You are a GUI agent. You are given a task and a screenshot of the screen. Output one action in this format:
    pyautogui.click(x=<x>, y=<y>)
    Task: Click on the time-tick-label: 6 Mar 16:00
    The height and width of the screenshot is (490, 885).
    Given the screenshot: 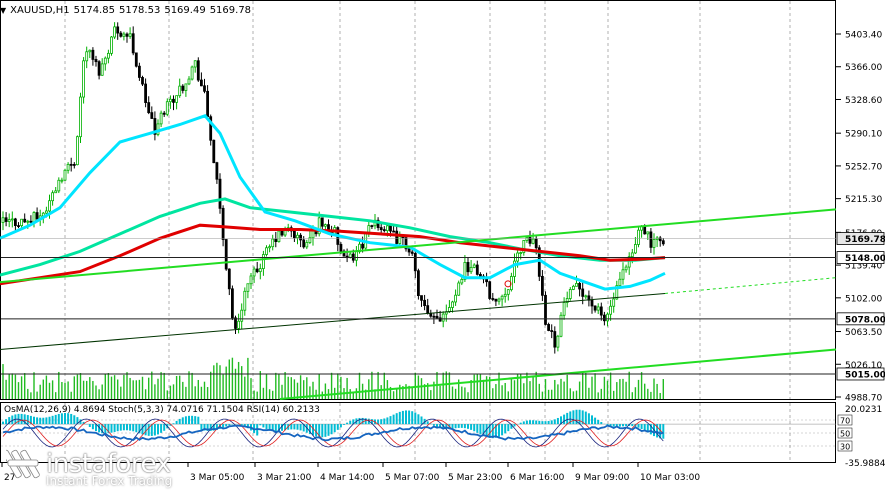 What is the action you would take?
    pyautogui.click(x=537, y=478)
    